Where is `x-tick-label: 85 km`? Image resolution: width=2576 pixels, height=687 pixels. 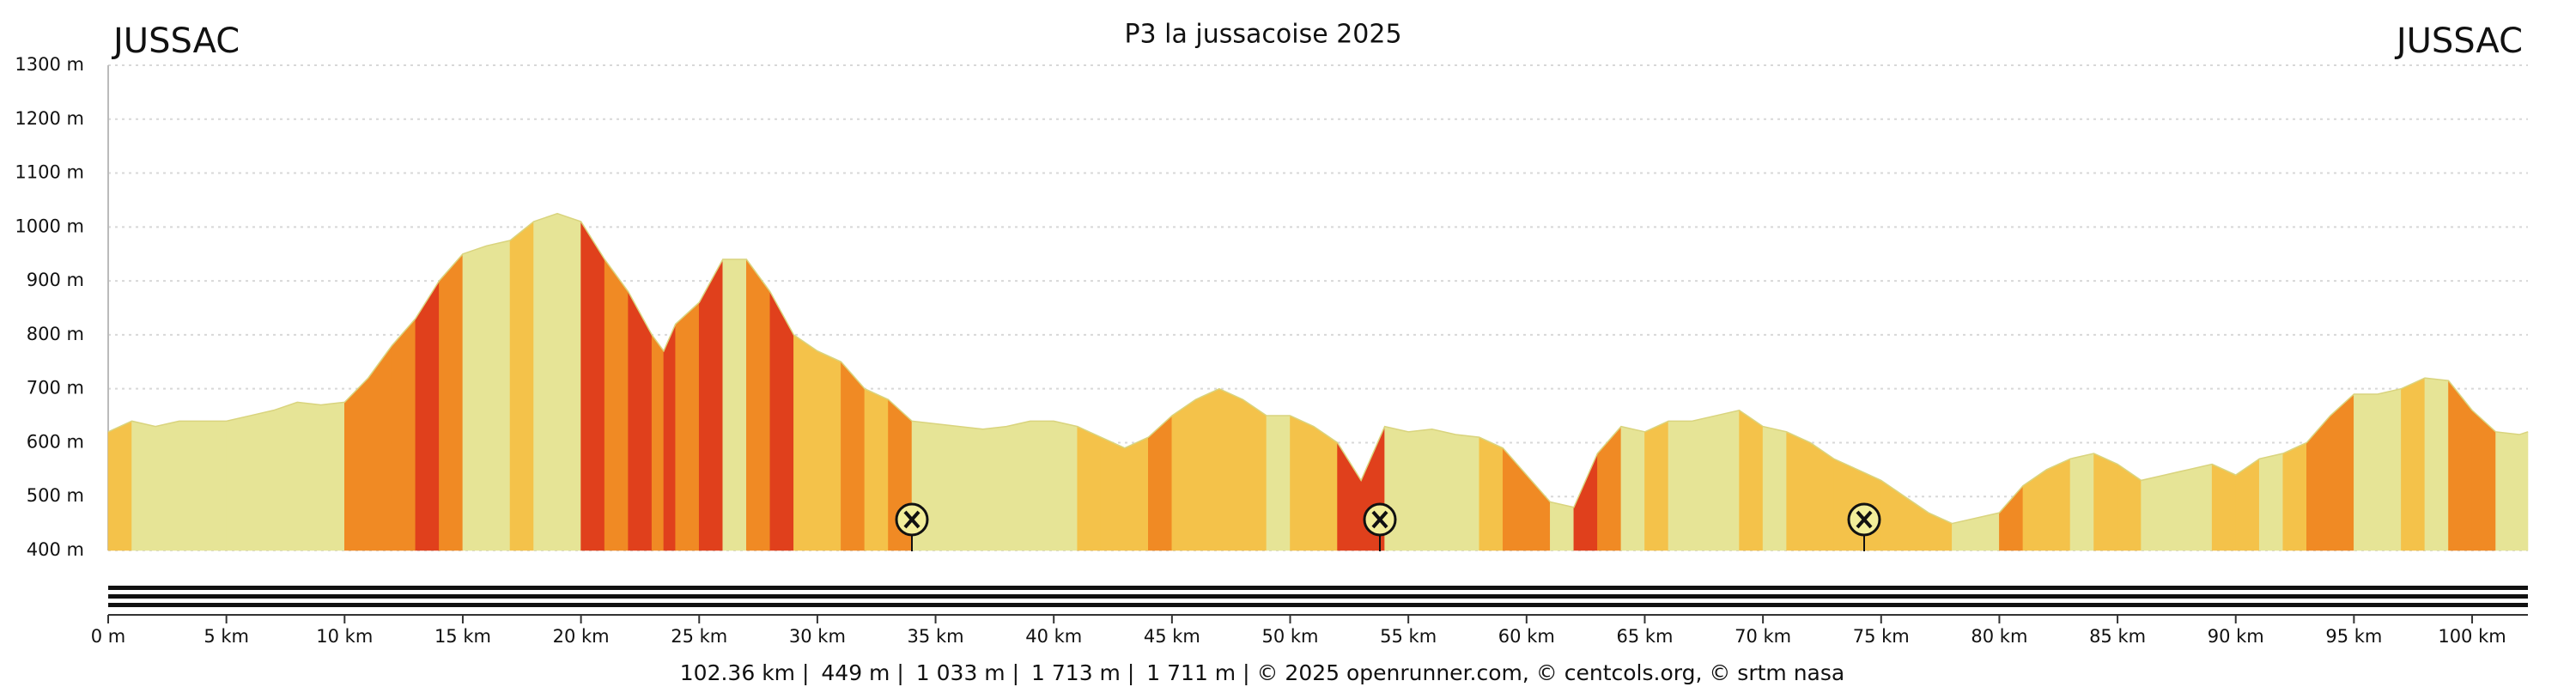
x-tick-label: 85 km is located at coordinates (2118, 636).